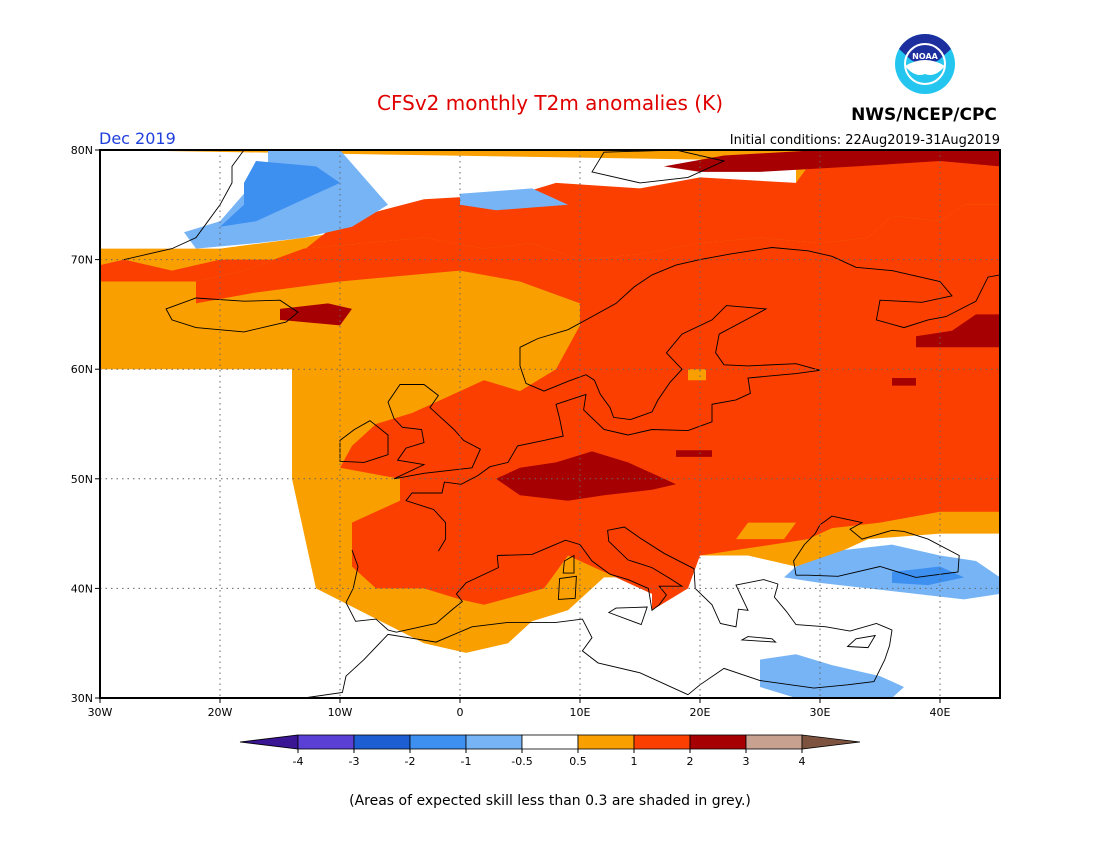 Image resolution: width=1100 pixels, height=850 pixels. I want to click on lat-label: 80N, so click(82, 150).